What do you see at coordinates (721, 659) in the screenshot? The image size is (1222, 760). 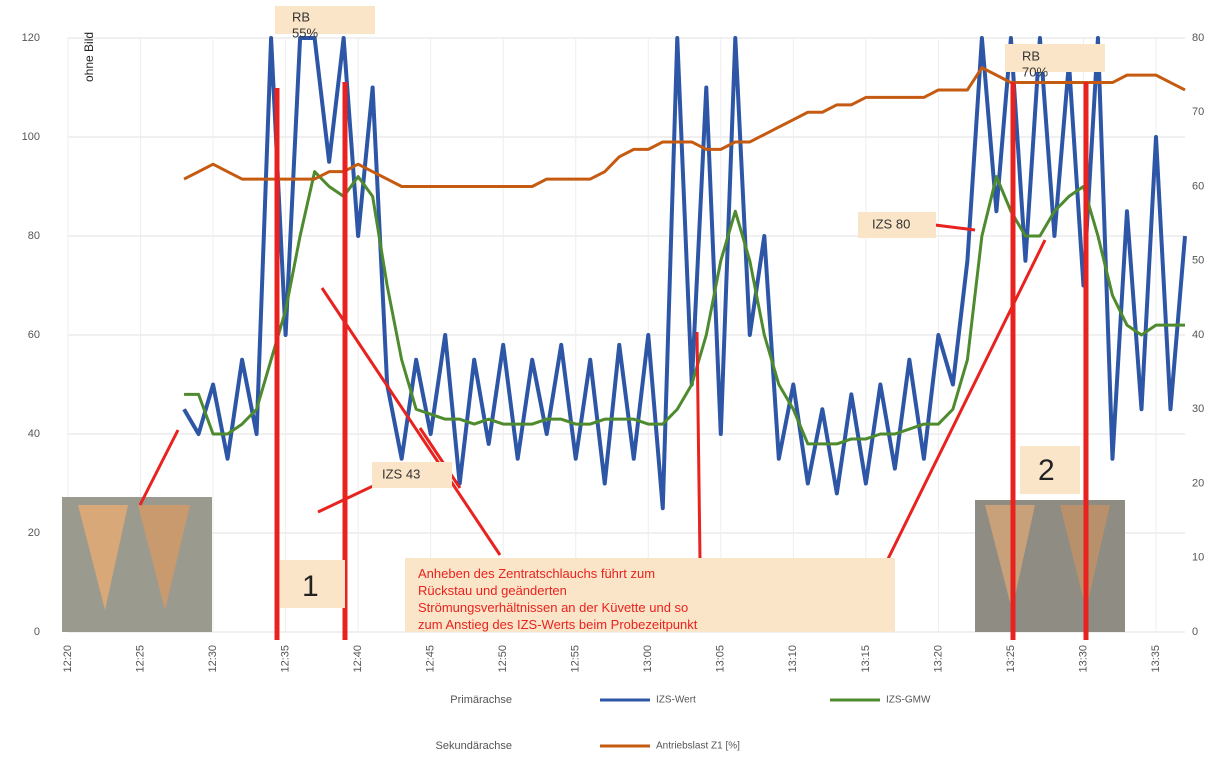 I see `x-tick-label: 13:05` at bounding box center [721, 659].